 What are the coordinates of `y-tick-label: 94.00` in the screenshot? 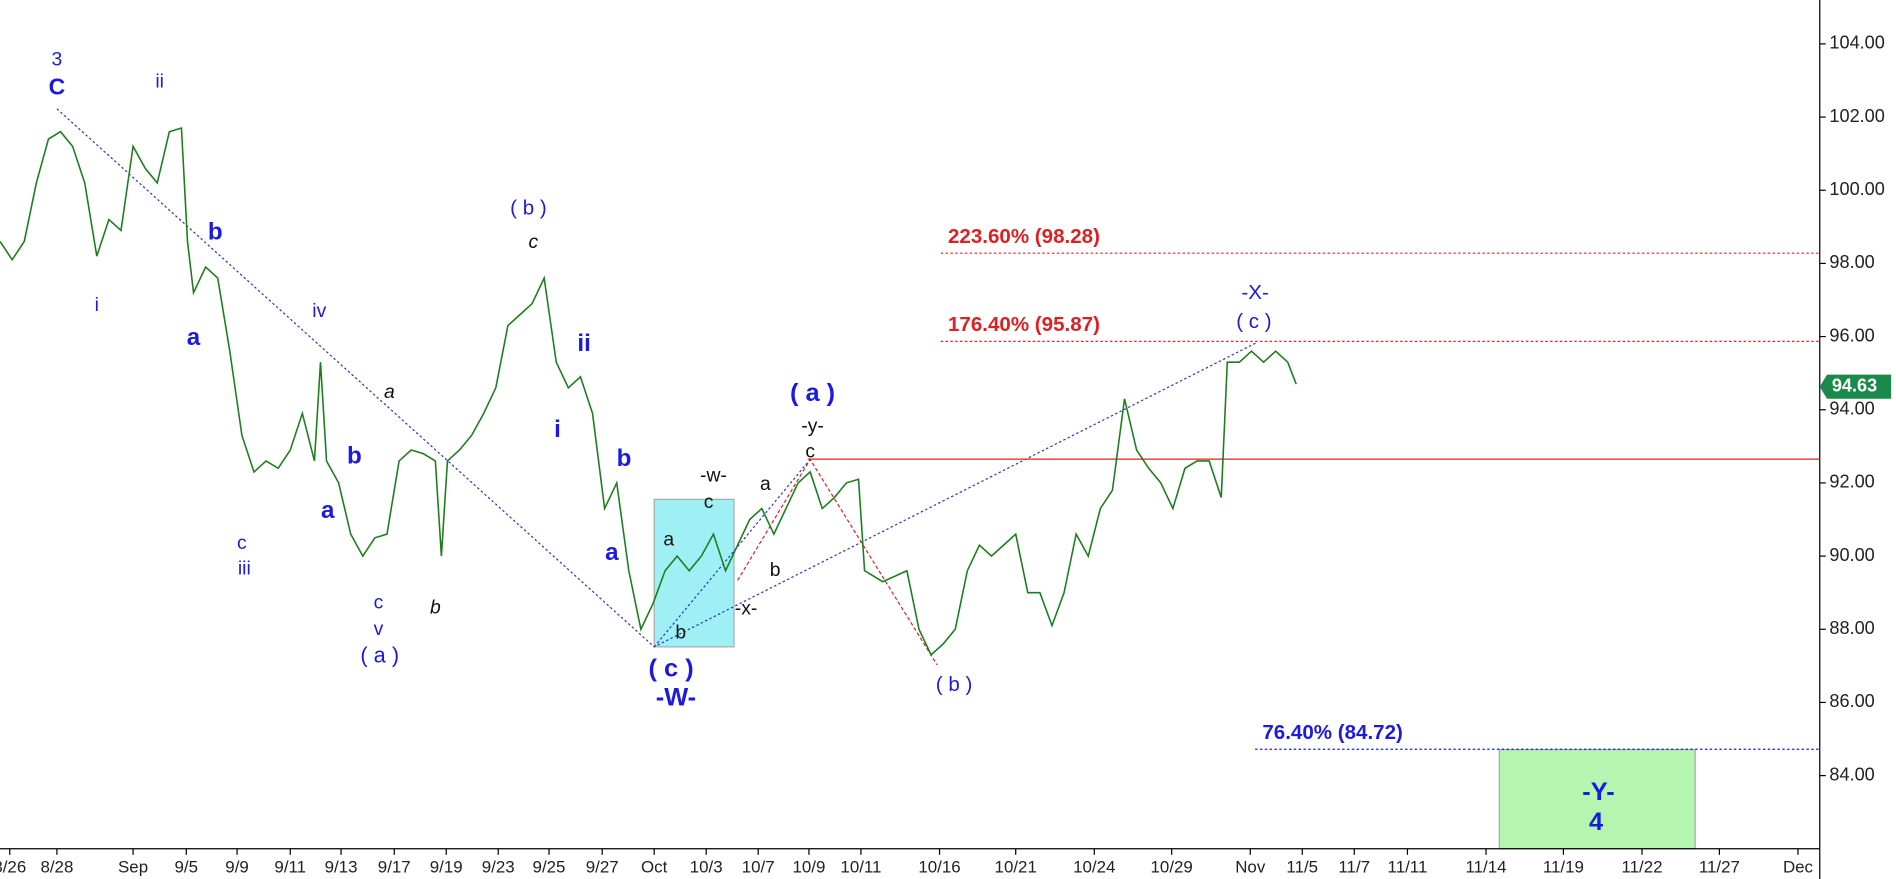 It's located at (1851, 409).